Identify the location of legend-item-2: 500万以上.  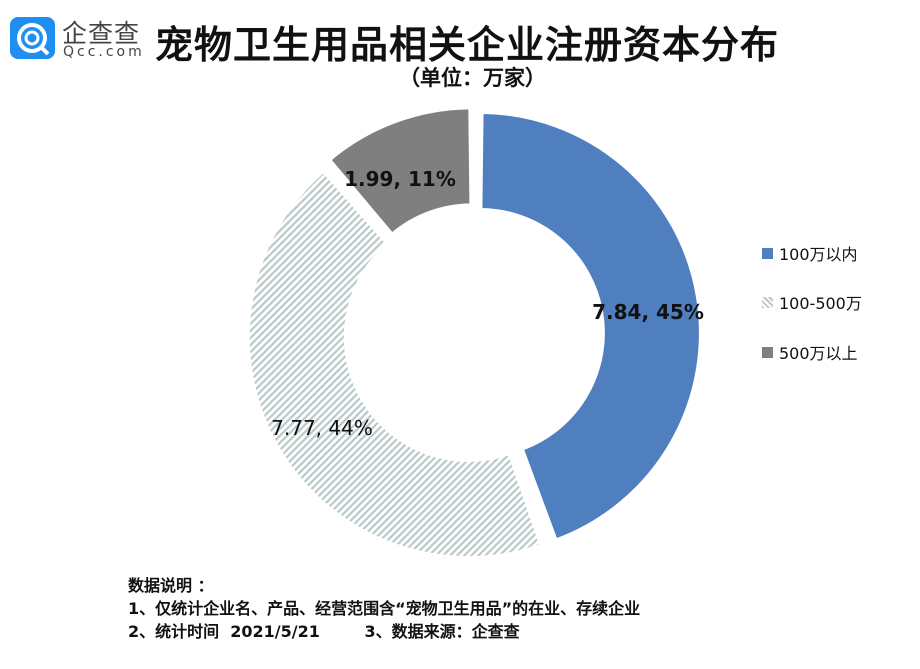
(810, 352).